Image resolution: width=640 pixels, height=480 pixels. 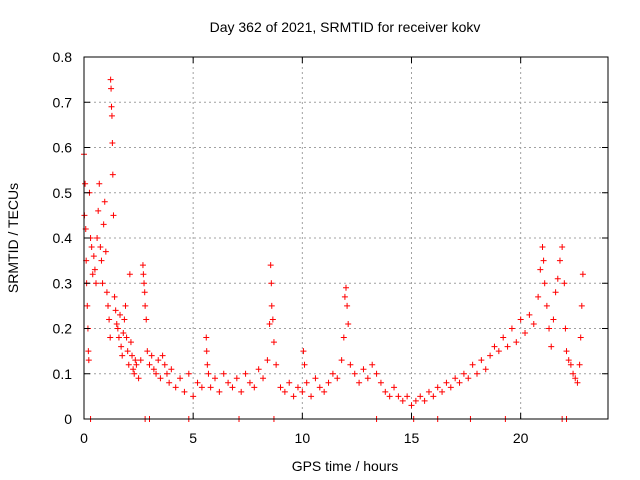 What do you see at coordinates (13, 238) in the screenshot?
I see `y-axis-label: SRMTID / TECUs` at bounding box center [13, 238].